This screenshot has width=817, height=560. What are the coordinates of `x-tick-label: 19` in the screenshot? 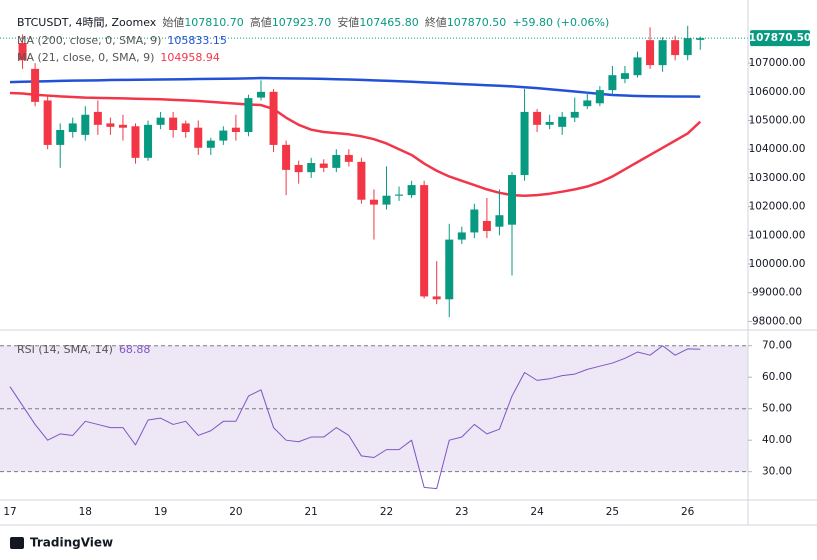 It's located at (160, 512).